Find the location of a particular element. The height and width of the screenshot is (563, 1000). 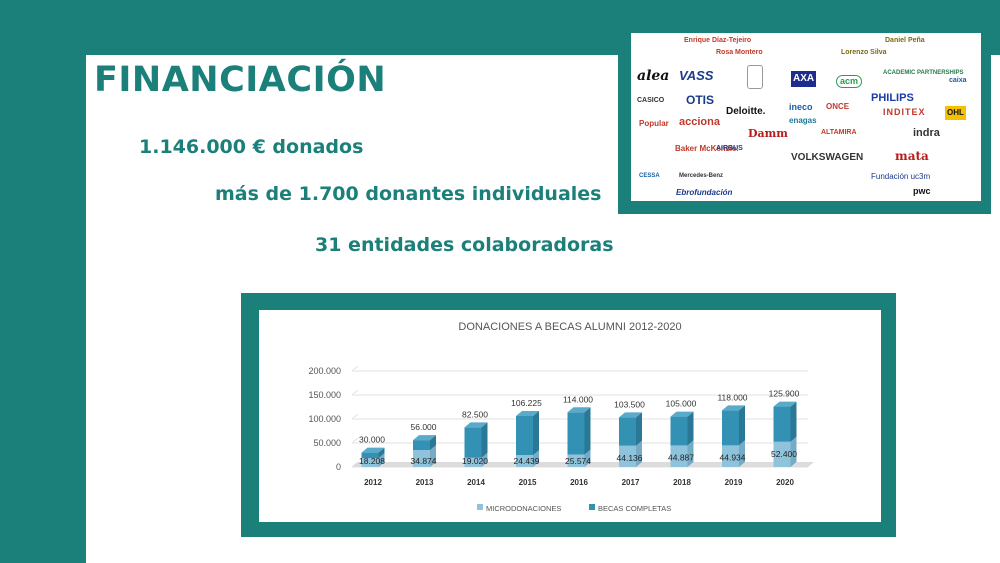

logo-otis: OTIS is located at coordinates (700, 100).